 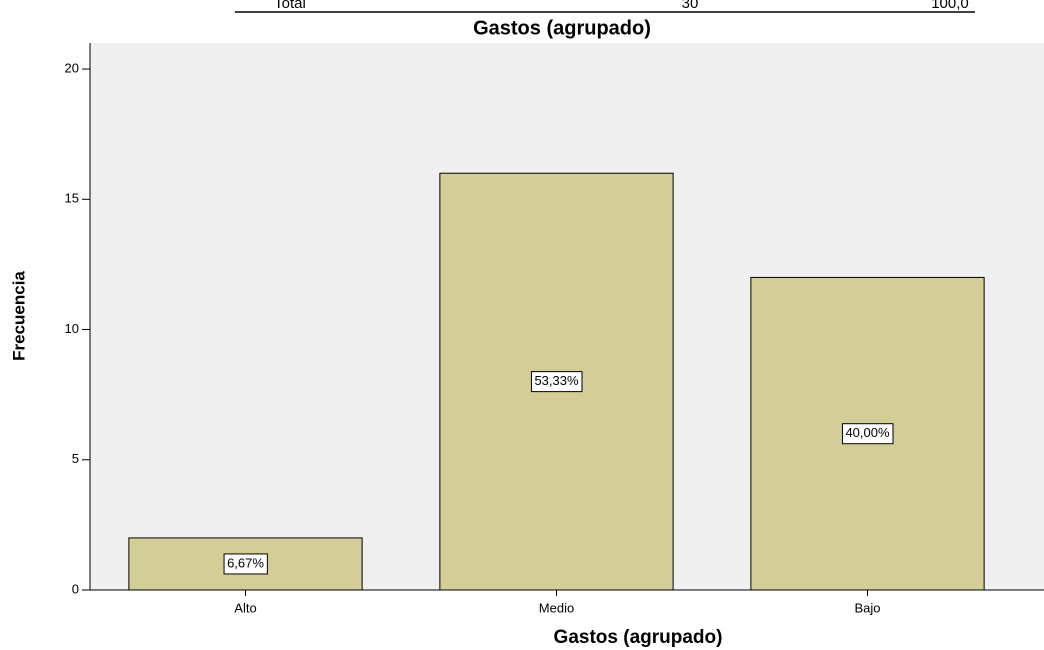 I want to click on y-axis-label: Frecuencia, so click(x=18, y=316).